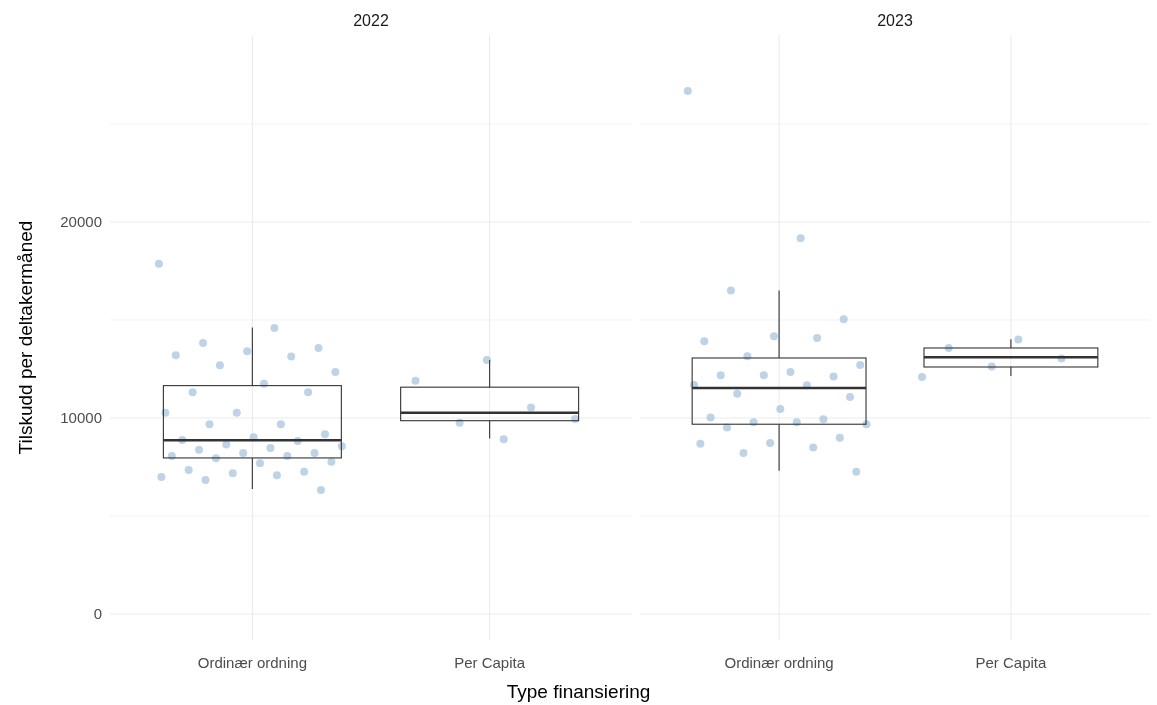 The width and height of the screenshot is (1157, 705). I want to click on y-tick-label: 20000, so click(81, 222).